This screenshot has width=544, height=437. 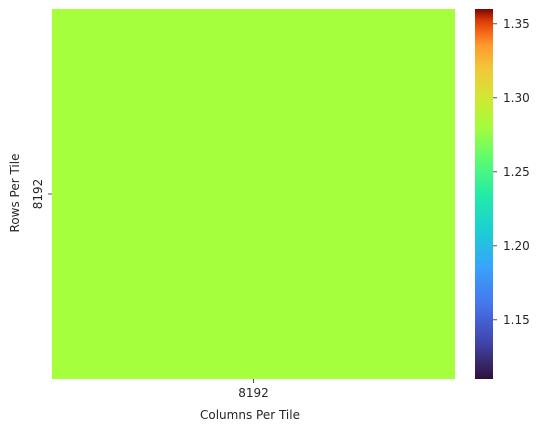 I want to click on colorbar-ticks: 1.15 1.20 1.25 1.30 1.35, so click(x=511, y=172).